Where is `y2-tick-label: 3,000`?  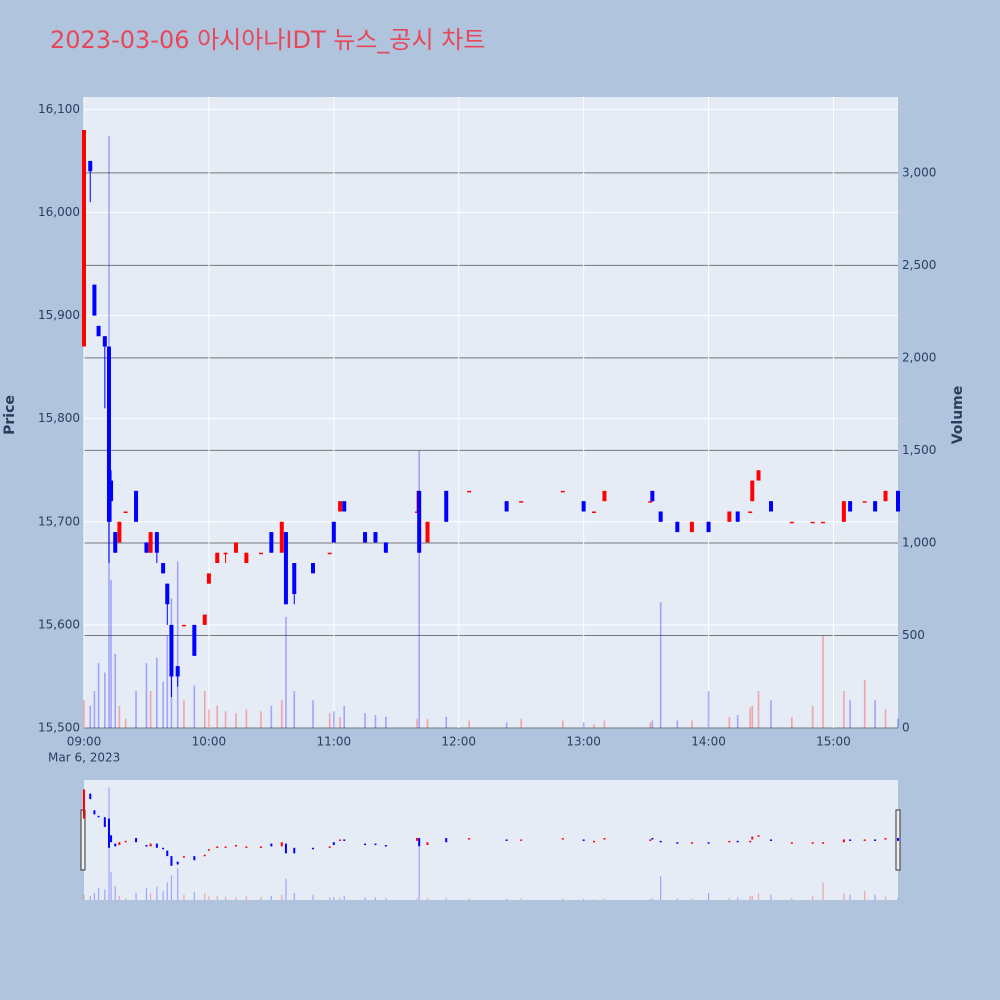
y2-tick-label: 3,000 is located at coordinates (919, 172).